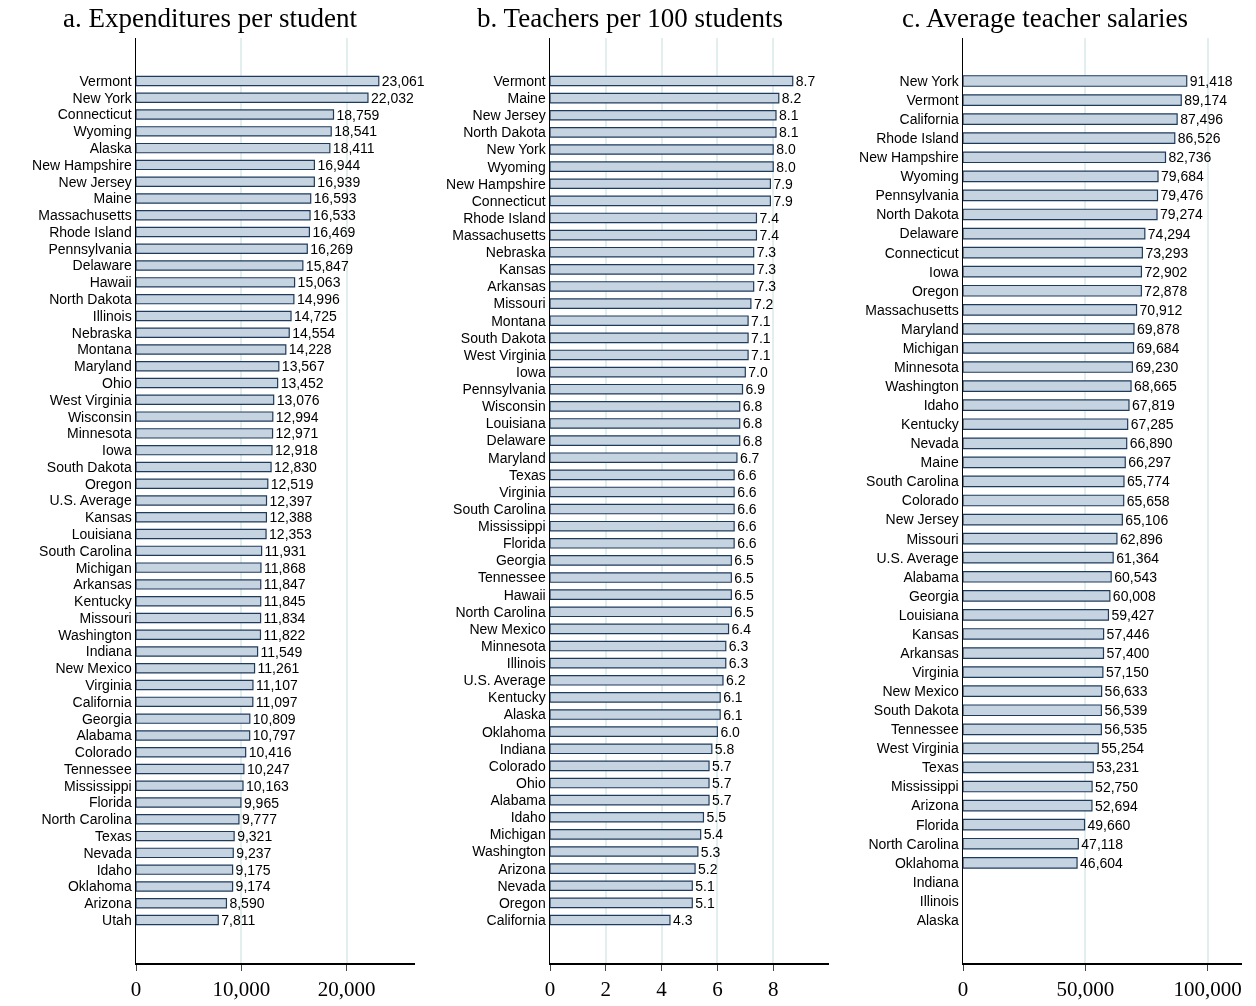 Image resolution: width=1256 pixels, height=1006 pixels. What do you see at coordinates (917, 748) in the screenshot?
I see `y-tick-label: West Virginia` at bounding box center [917, 748].